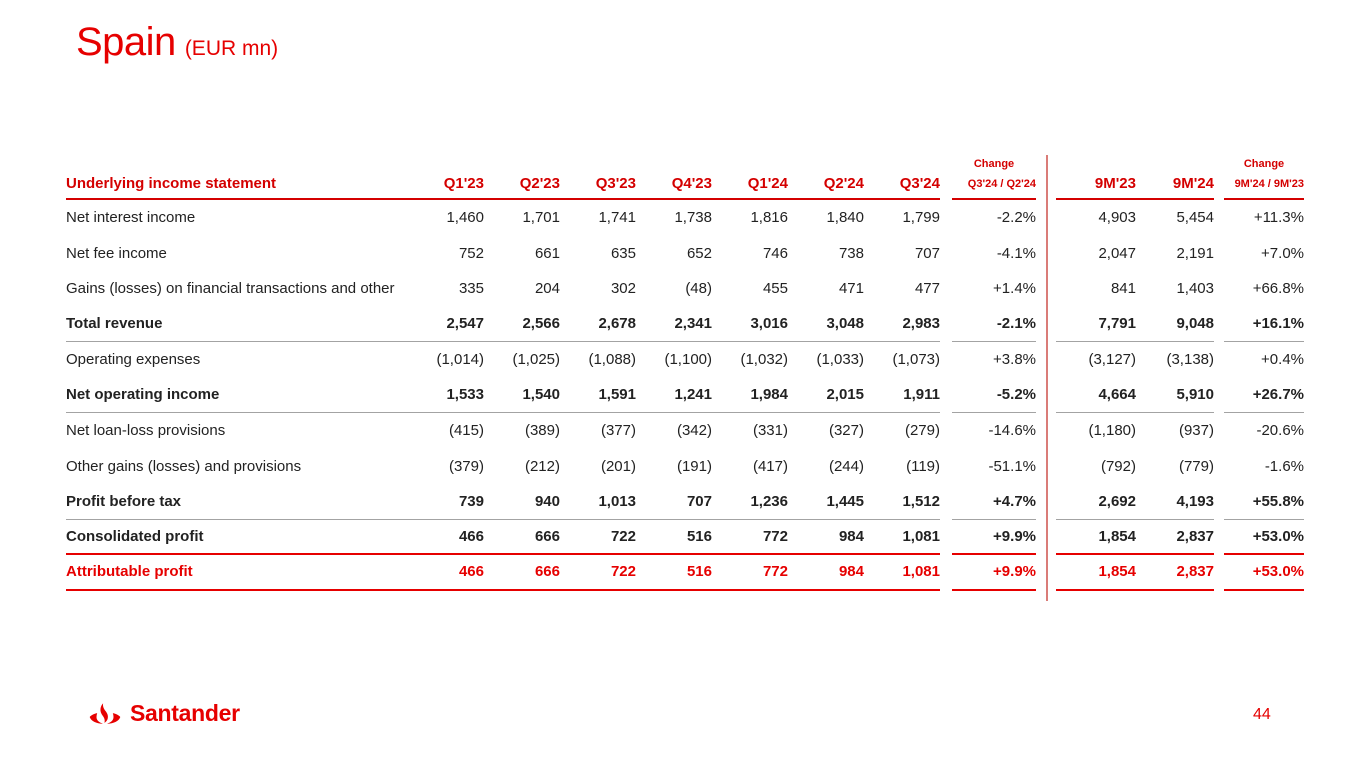 Image resolution: width=1365 pixels, height=768 pixels. Describe the element at coordinates (598, 324) in the screenshot. I see `cell-q2: 2,678` at that location.